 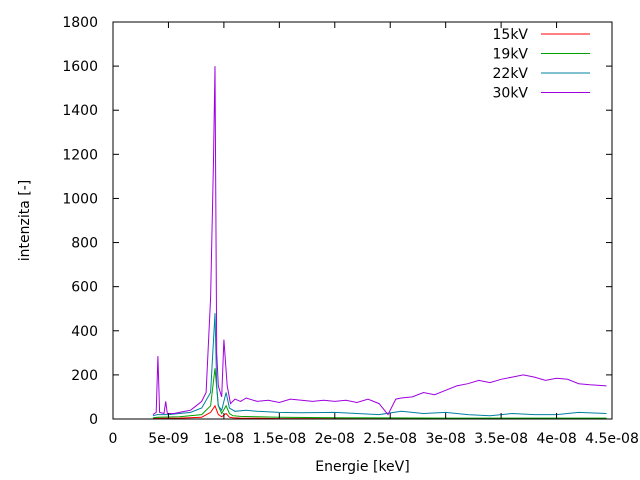 What do you see at coordinates (80, 199) in the screenshot?
I see `y-tick-label: 1000` at bounding box center [80, 199].